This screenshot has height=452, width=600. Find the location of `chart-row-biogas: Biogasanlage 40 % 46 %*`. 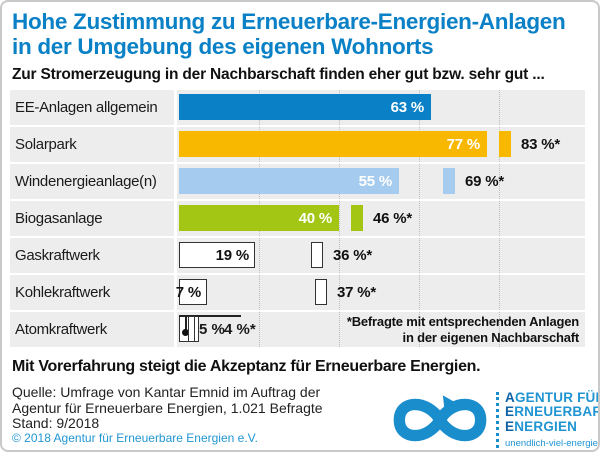

chart-row-biogas: Biogasanlage 40 % 46 %* is located at coordinates (297, 218).